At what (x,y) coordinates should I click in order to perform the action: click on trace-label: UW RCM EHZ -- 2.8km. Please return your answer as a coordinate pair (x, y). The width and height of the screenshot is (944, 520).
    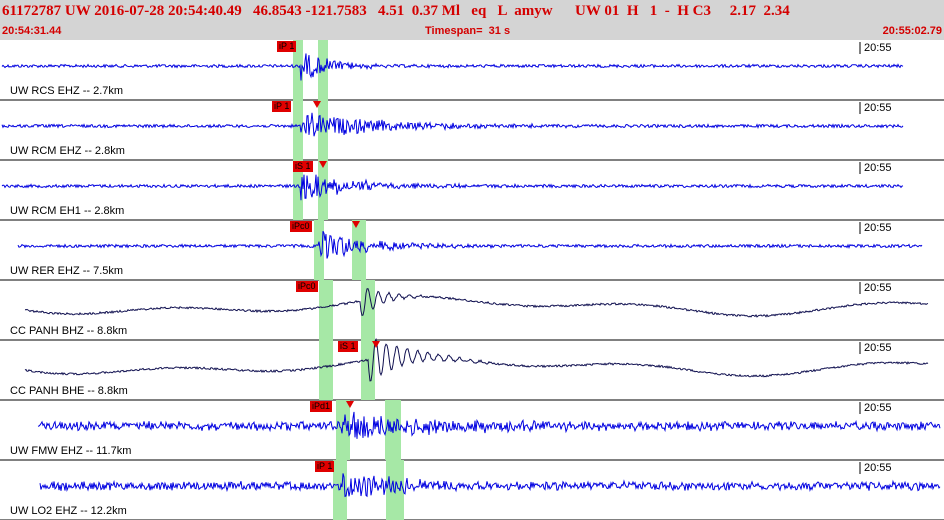
    Looking at the image, I should click on (67, 151).